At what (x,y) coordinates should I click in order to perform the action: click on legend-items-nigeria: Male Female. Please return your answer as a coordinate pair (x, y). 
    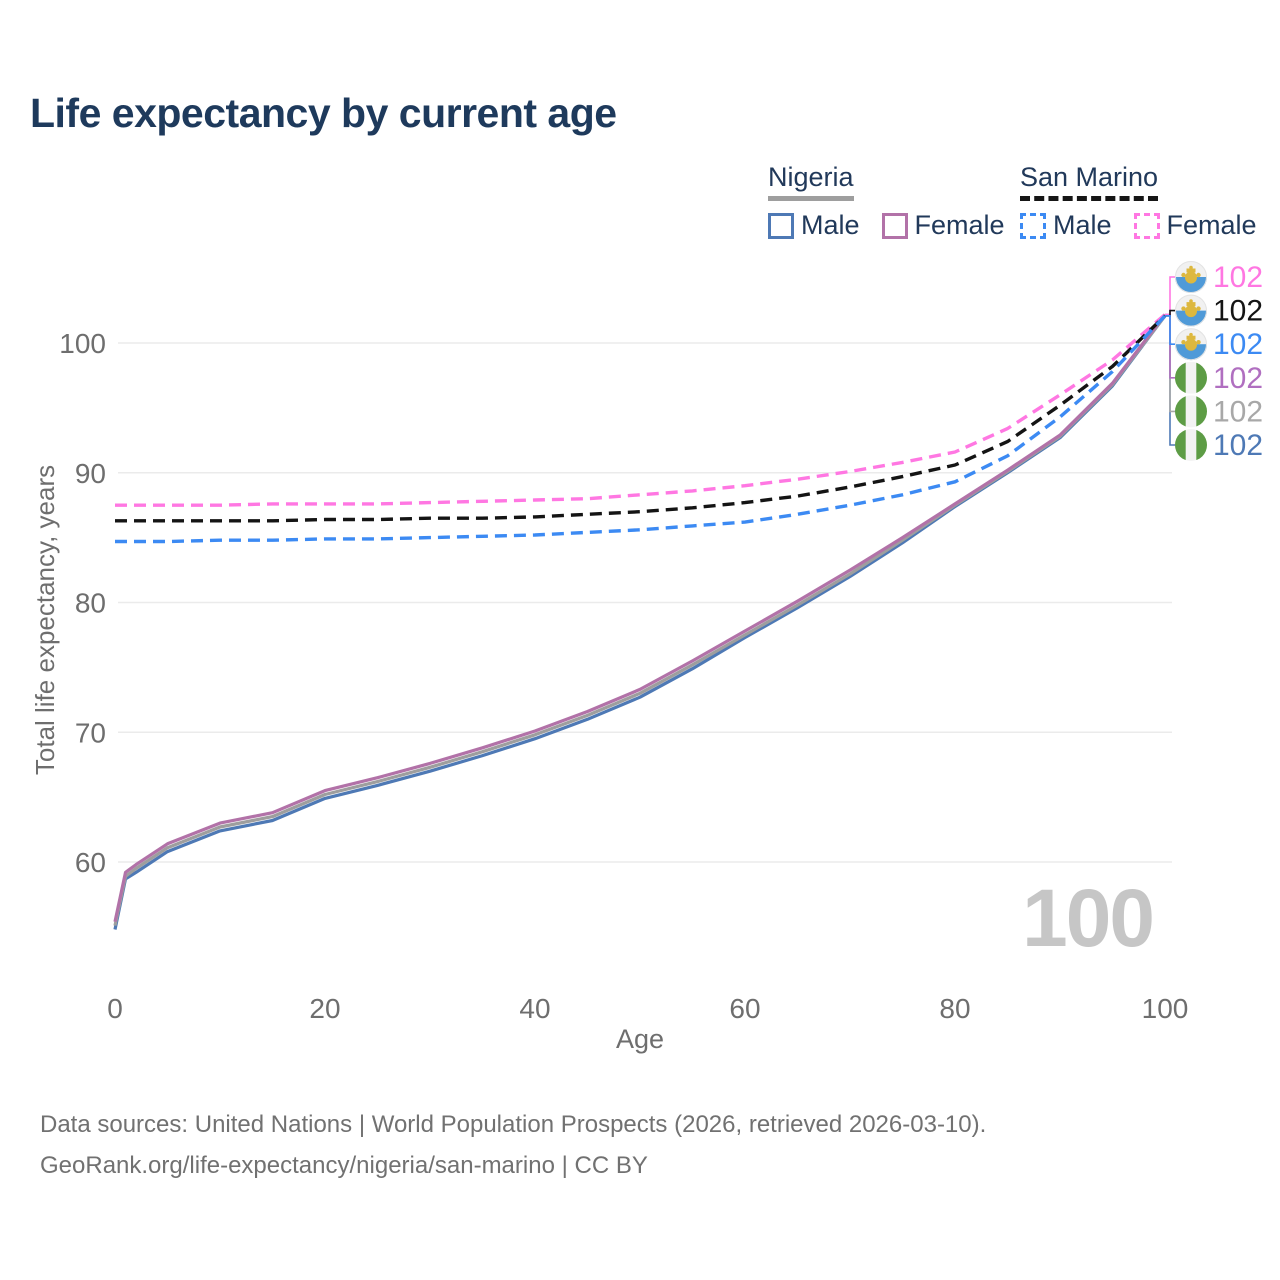
    Looking at the image, I should click on (886, 225).